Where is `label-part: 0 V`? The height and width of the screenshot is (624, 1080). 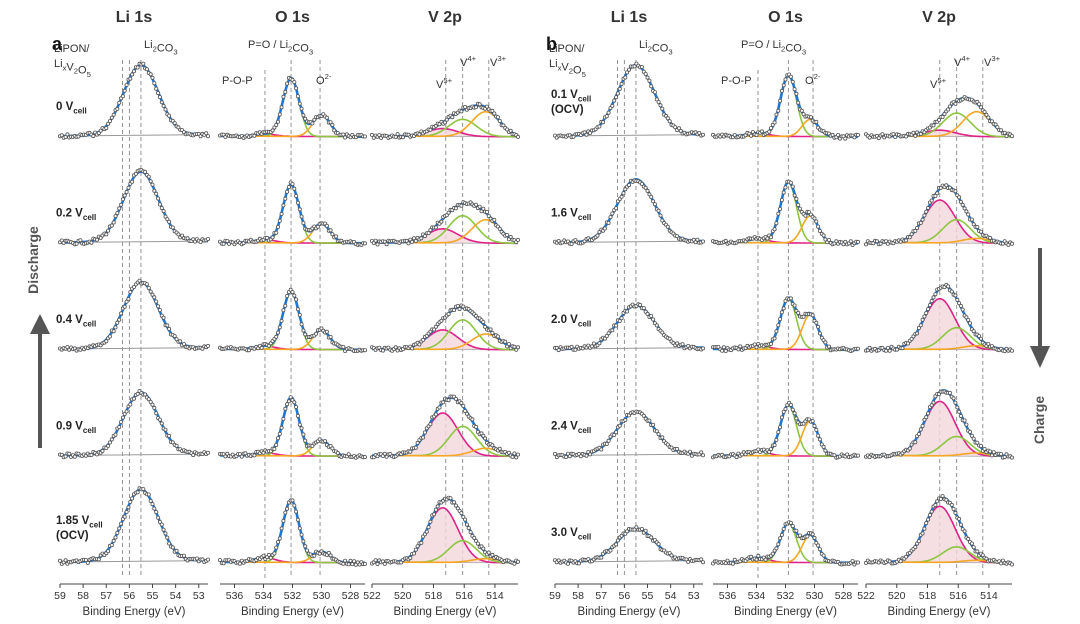
label-part: 0 V is located at coordinates (65, 107).